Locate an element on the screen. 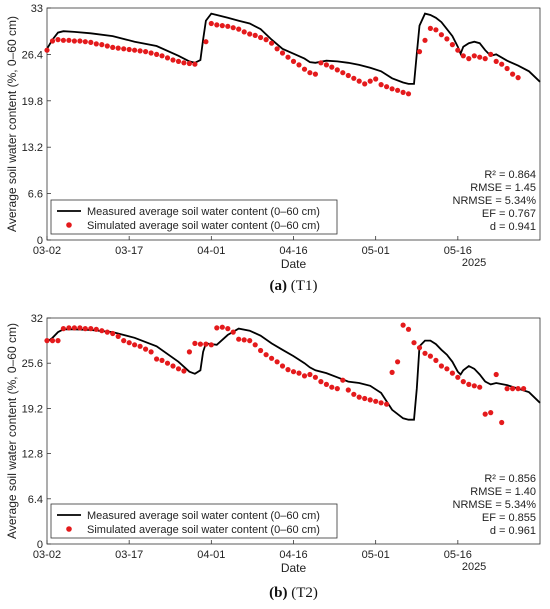  figure-caption: (b) (T2) is located at coordinates (293, 593).